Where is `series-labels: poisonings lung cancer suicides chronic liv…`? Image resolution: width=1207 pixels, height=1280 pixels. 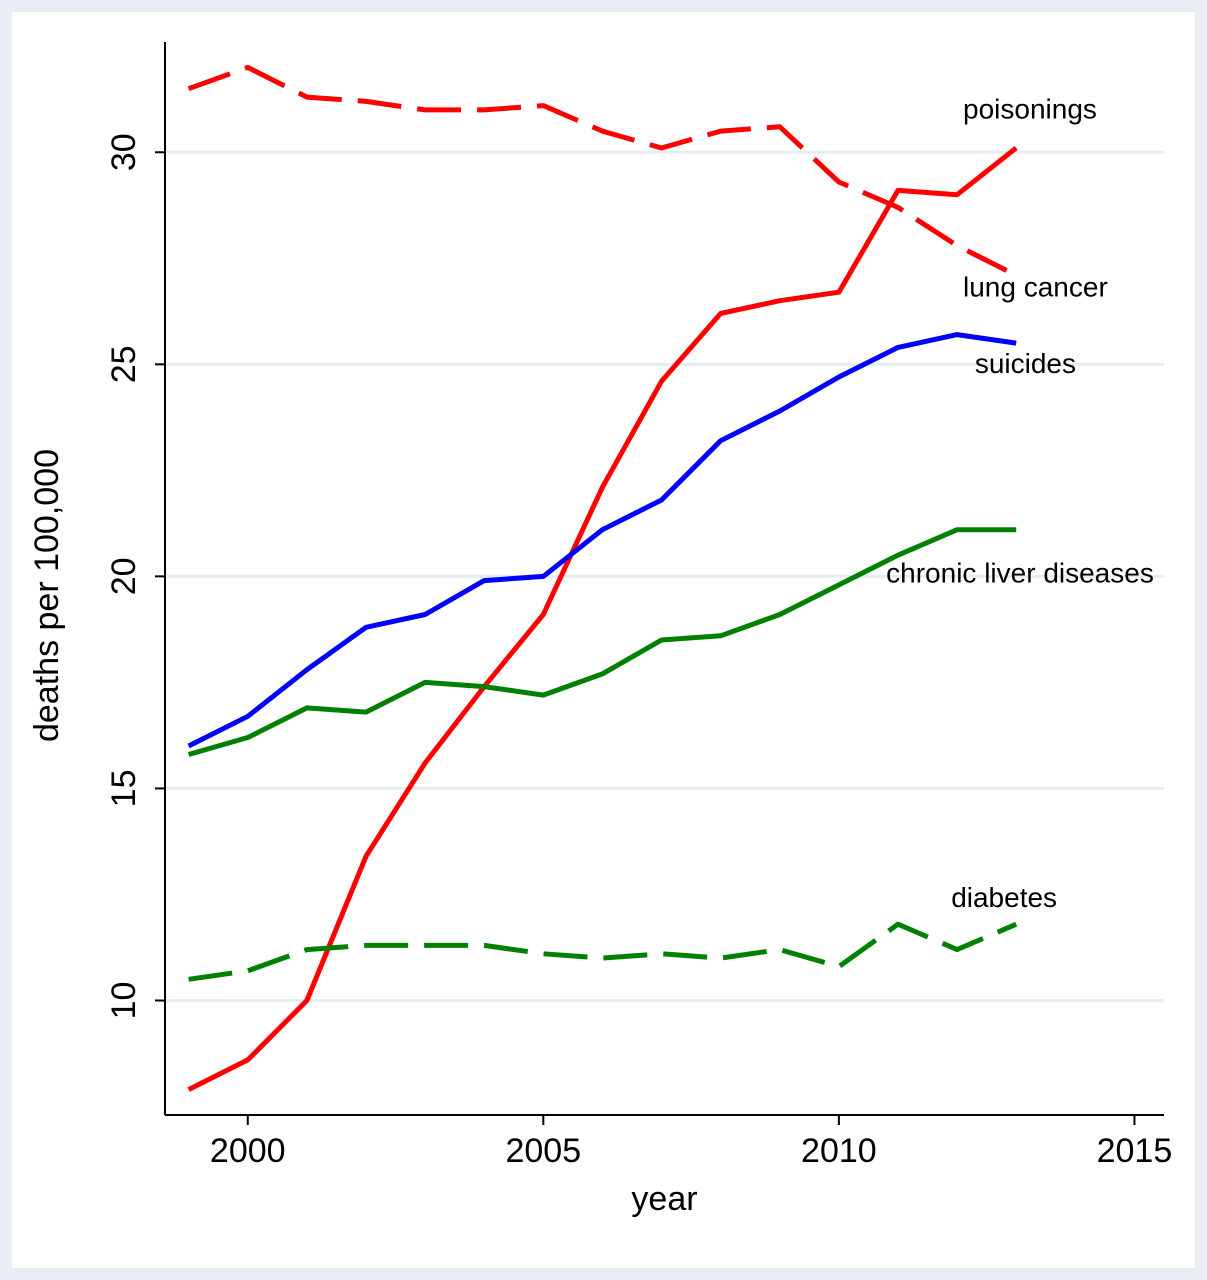
series-labels: poisonings lung cancer suicides chronic liv… is located at coordinates (1020, 503).